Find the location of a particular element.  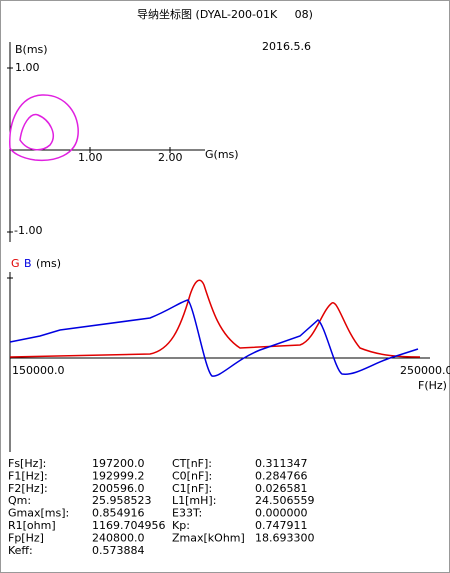

param-value: 18.693300 is located at coordinates (285, 537).